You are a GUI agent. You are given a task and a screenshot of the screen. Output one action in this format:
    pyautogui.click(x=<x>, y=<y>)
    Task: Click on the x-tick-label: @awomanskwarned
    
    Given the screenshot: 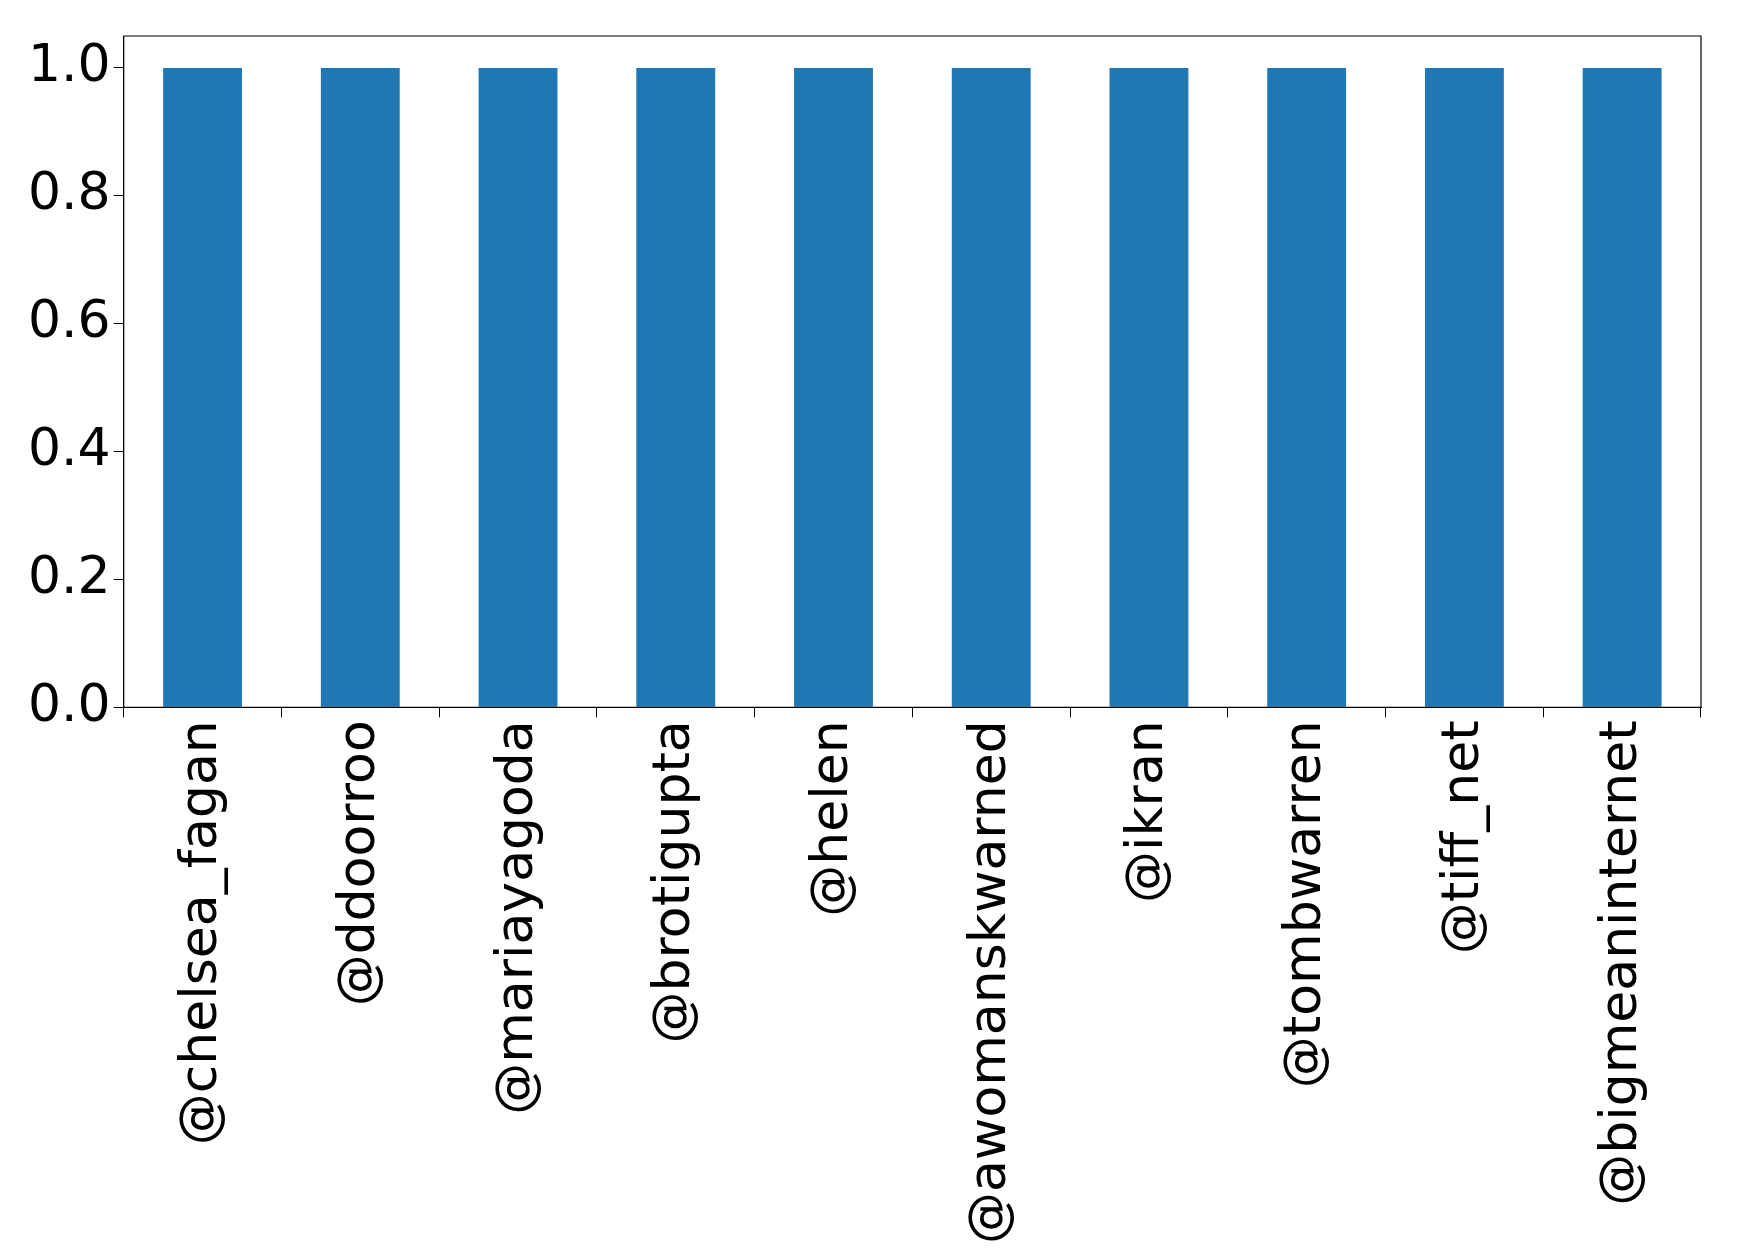 What is the action you would take?
    pyautogui.click(x=986, y=982)
    